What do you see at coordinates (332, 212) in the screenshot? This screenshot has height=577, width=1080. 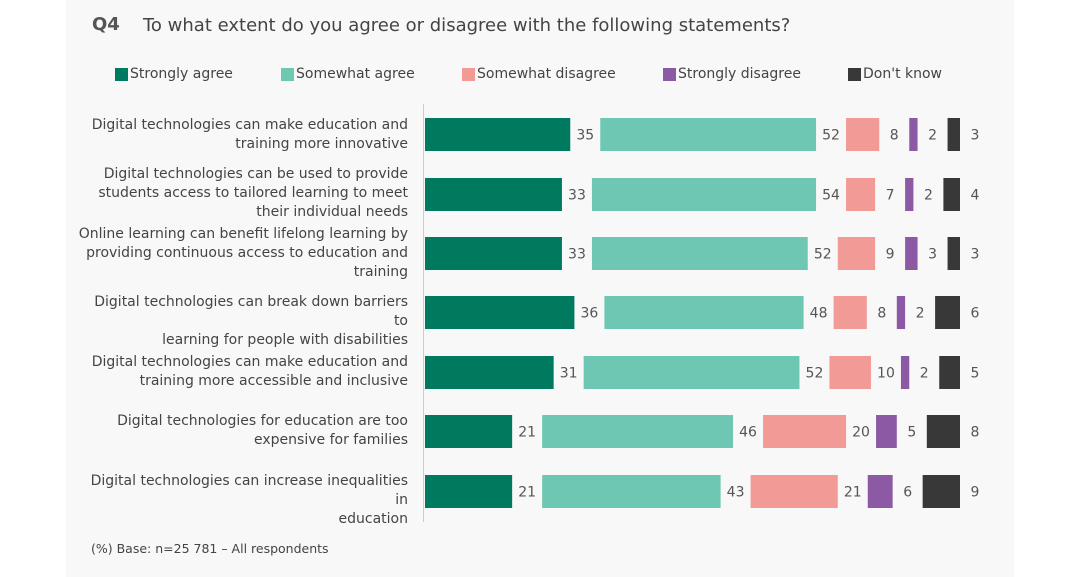 I see `row-label-line: their individual needs` at bounding box center [332, 212].